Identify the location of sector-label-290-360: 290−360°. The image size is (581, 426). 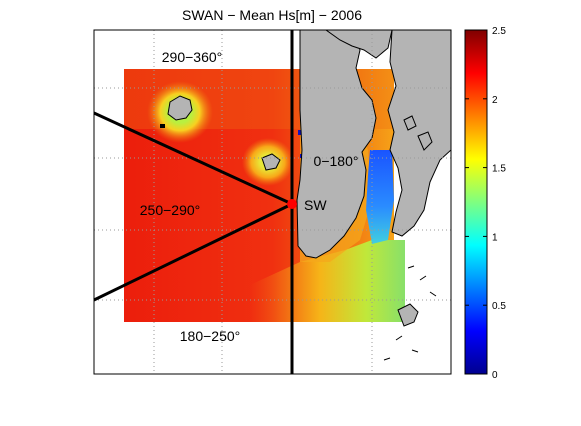
(192, 57).